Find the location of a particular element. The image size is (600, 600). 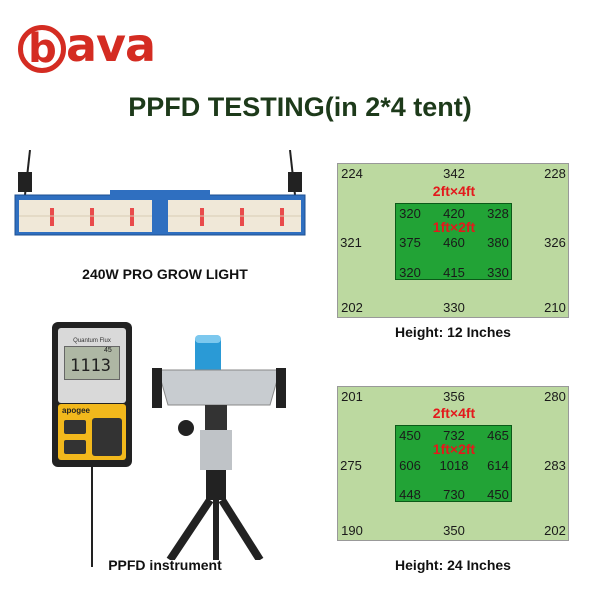

outer-reading: 350 is located at coordinates (454, 530).